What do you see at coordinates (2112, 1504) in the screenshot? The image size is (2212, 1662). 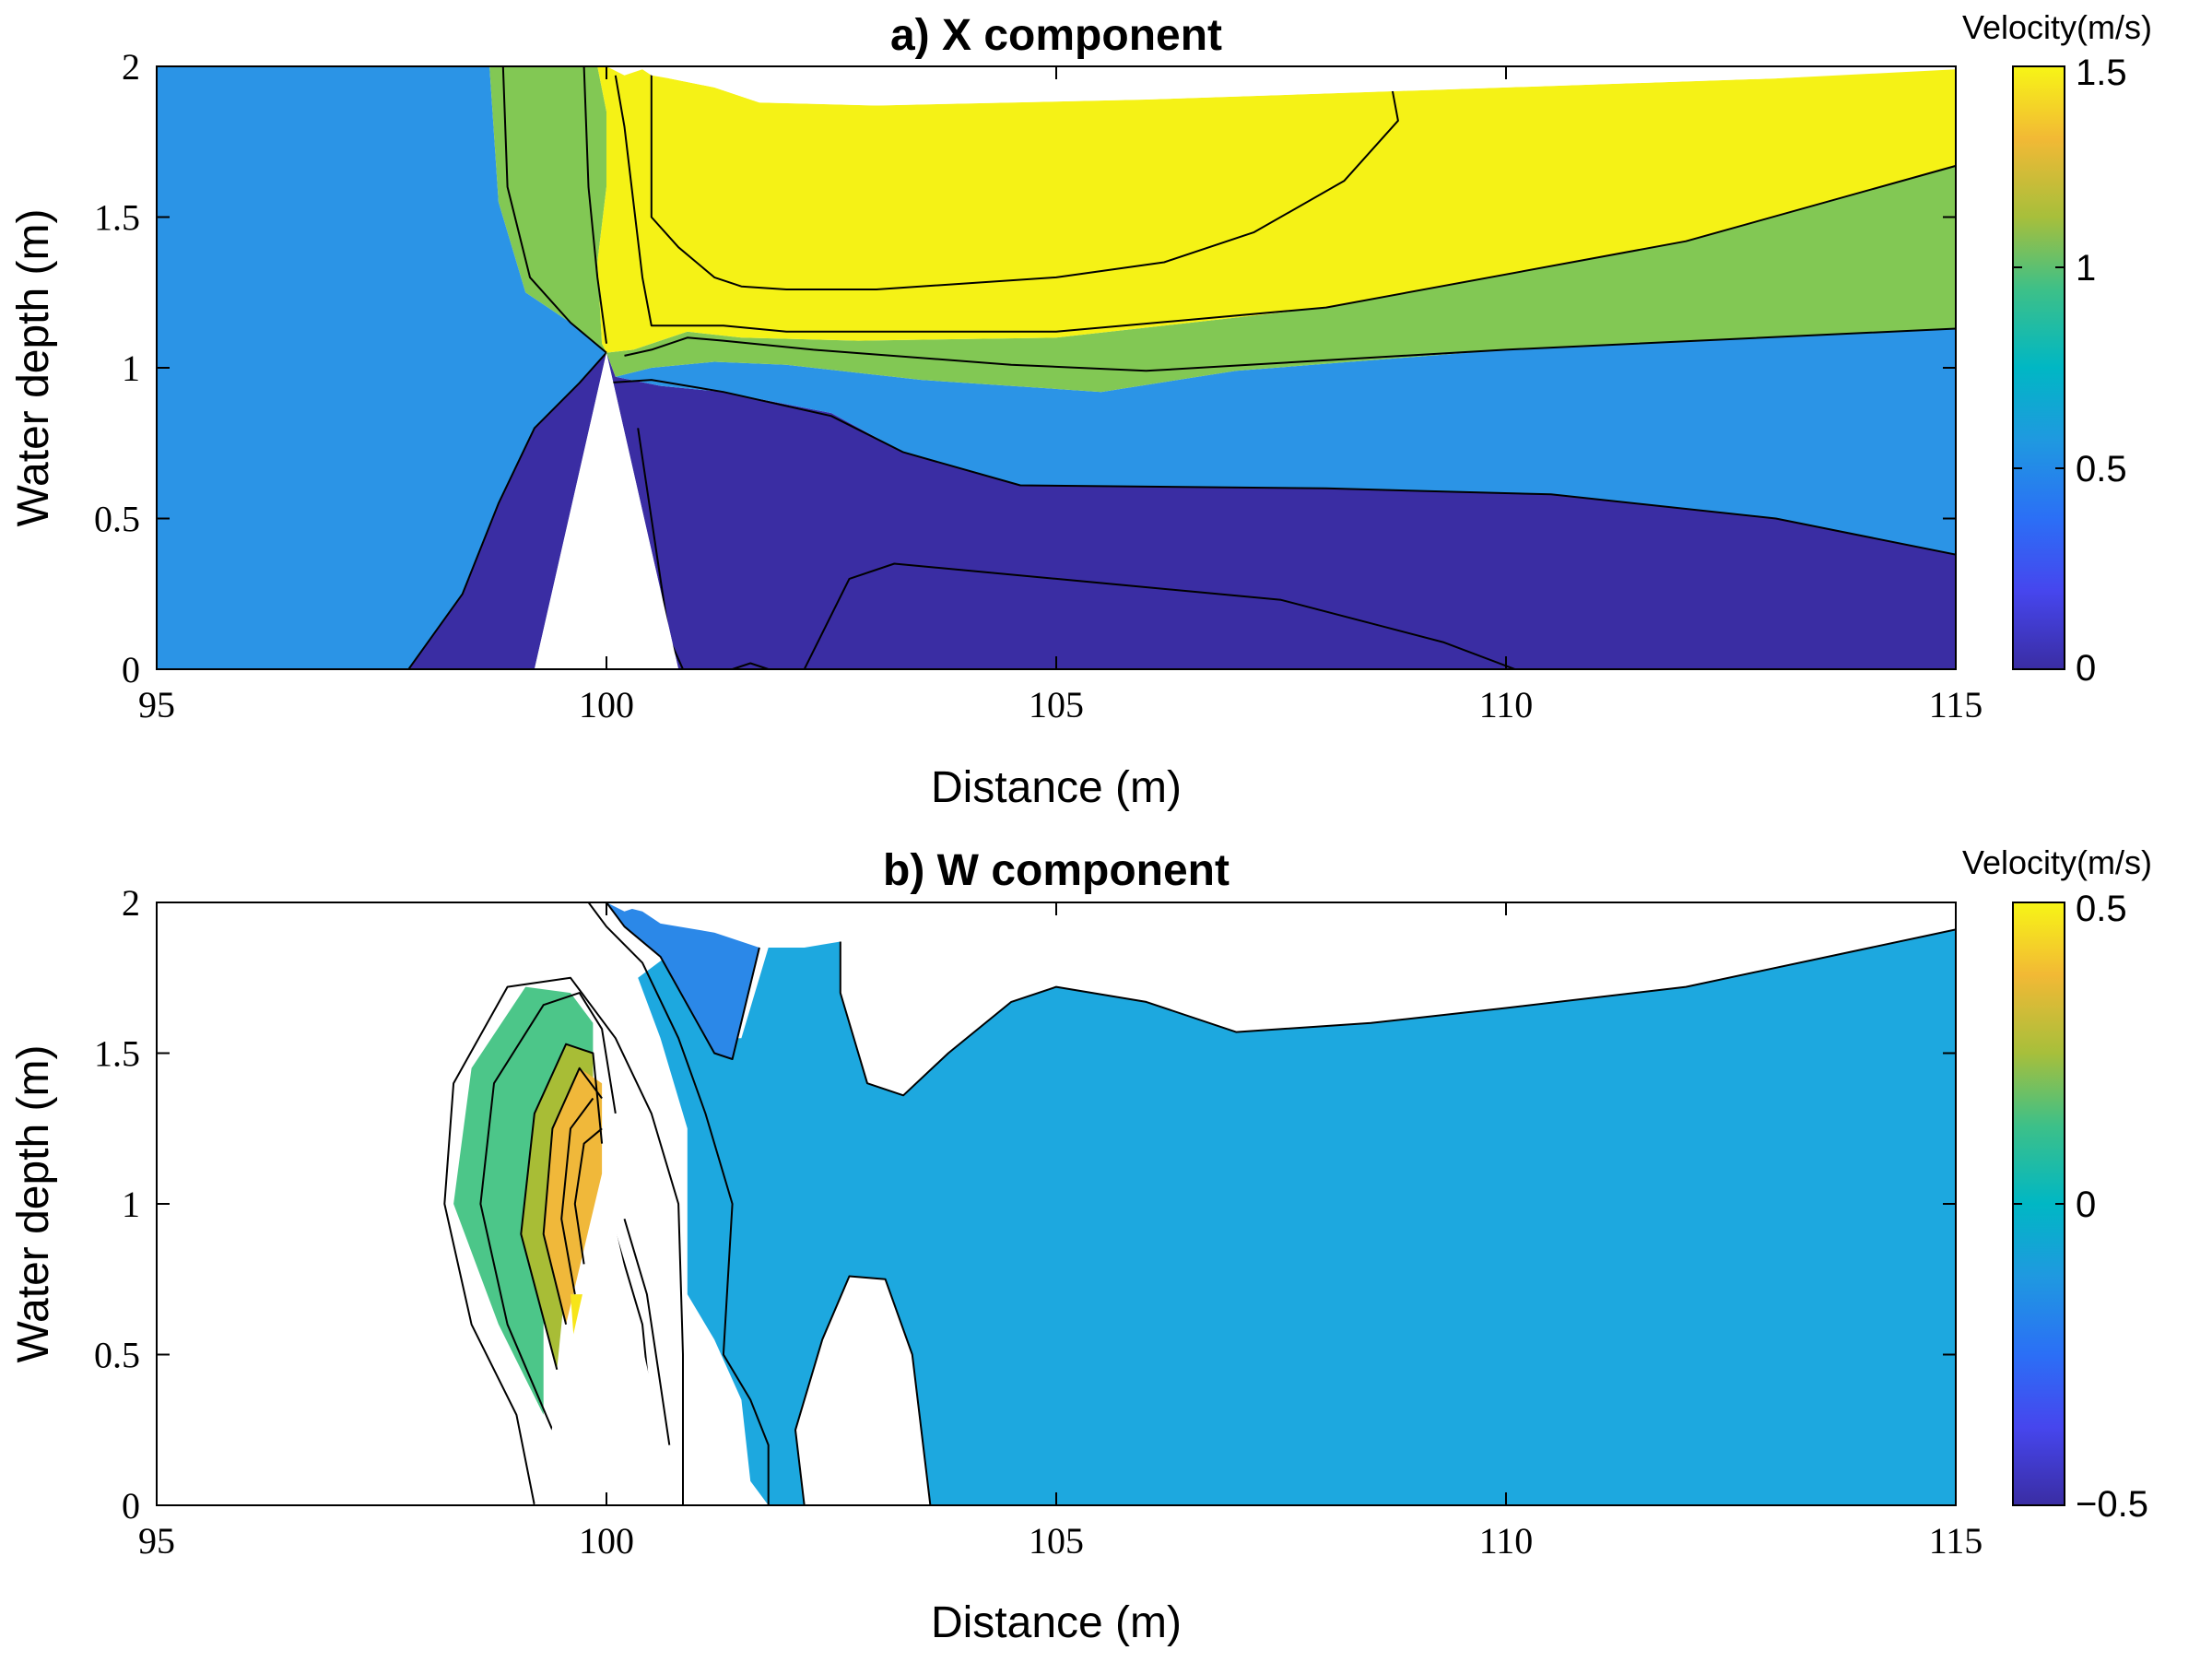 I see `colorbar-tick-label: −0.5` at bounding box center [2112, 1504].